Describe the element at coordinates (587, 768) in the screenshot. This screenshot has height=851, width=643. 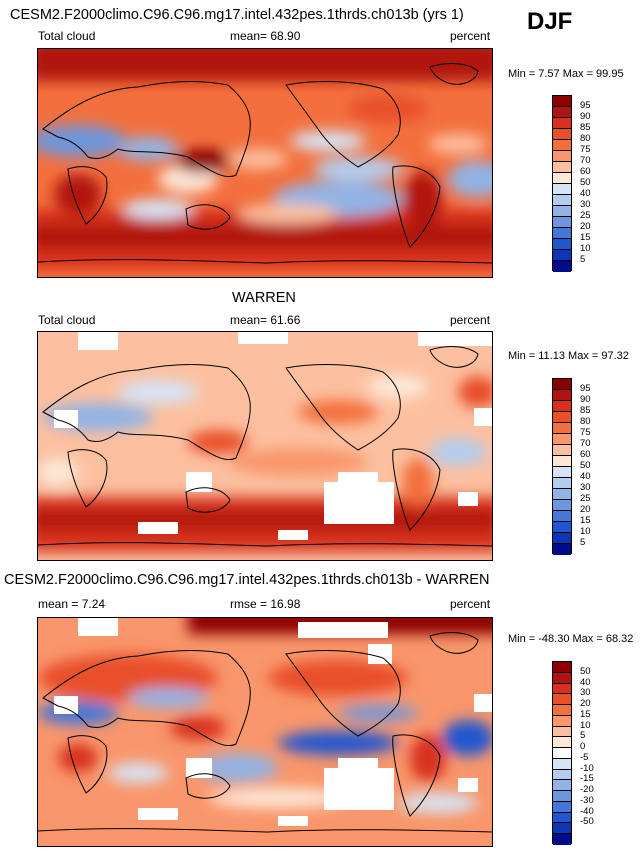
I see `colorbar-tick-label: -10` at that location.